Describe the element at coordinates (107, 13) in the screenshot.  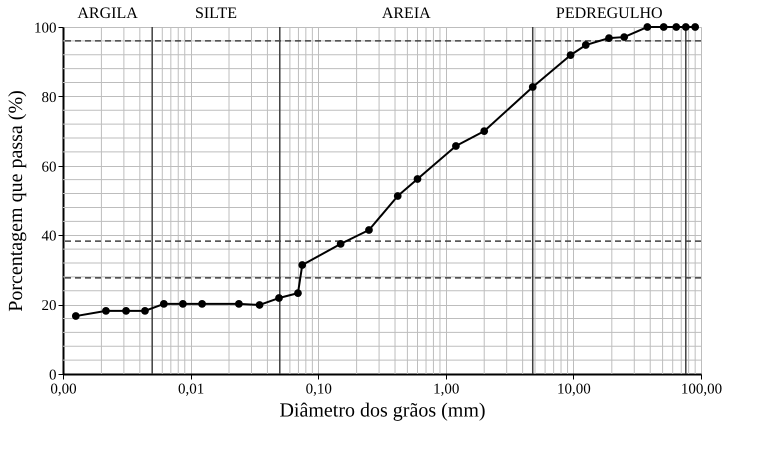
I see `text: ARGILA` at that location.